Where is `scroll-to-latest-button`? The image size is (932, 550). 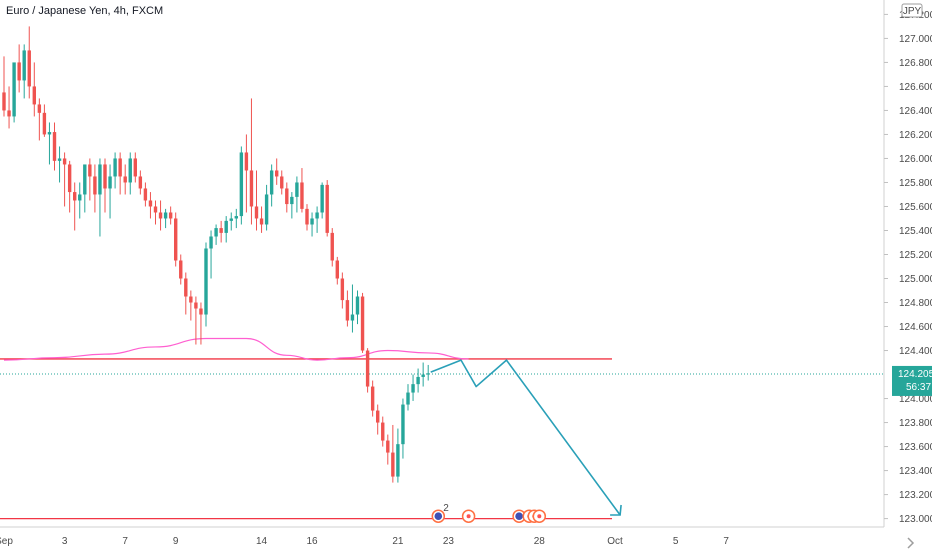 scroll-to-latest-button is located at coordinates (908, 540).